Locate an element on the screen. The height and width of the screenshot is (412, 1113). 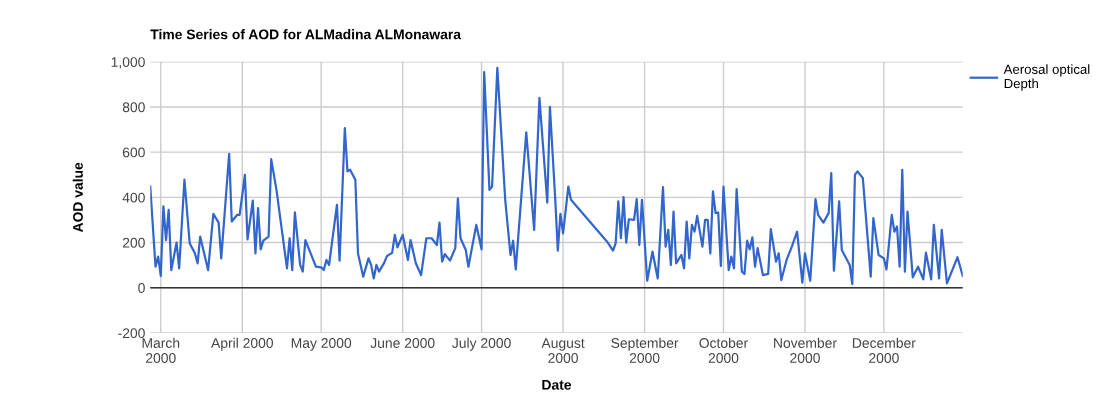
chart-title: Time Series of AOD for ALMadina ALMonawara is located at coordinates (306, 34).